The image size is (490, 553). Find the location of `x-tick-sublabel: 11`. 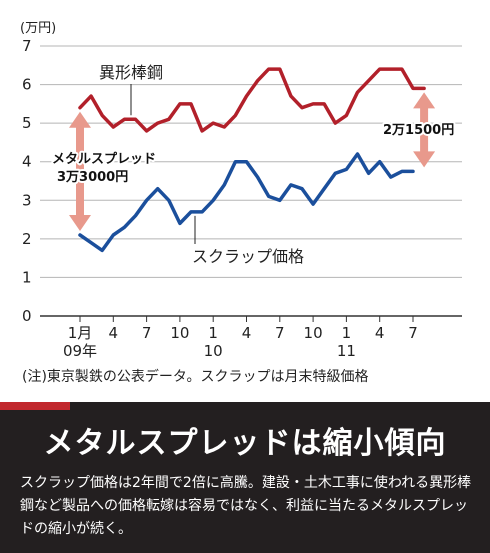

x-tick-sublabel: 11 is located at coordinates (346, 351).